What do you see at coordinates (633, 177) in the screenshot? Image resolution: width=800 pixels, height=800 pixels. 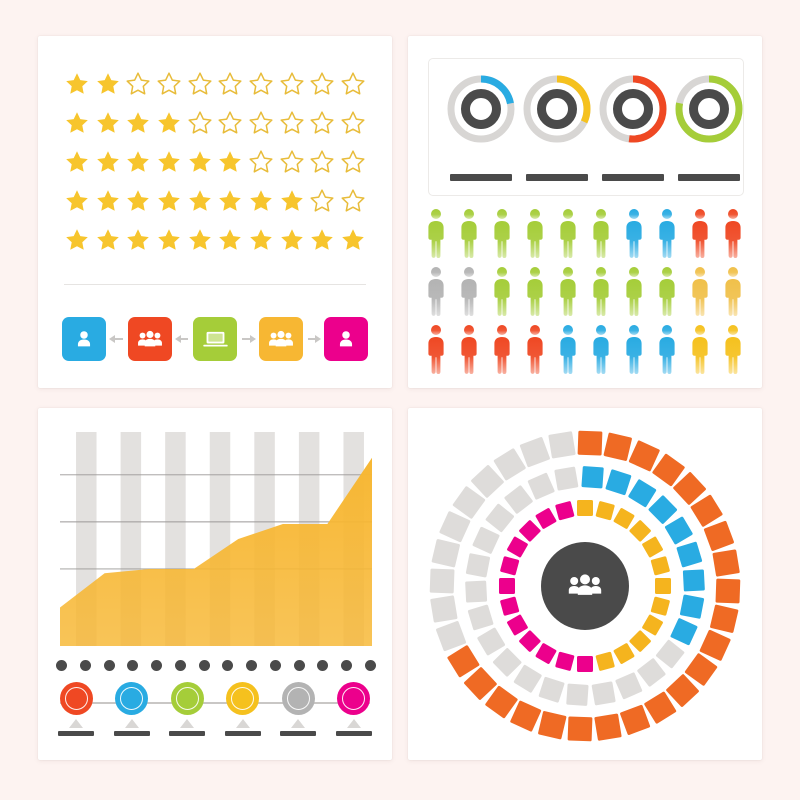 I see `gauge-3-label-bar` at bounding box center [633, 177].